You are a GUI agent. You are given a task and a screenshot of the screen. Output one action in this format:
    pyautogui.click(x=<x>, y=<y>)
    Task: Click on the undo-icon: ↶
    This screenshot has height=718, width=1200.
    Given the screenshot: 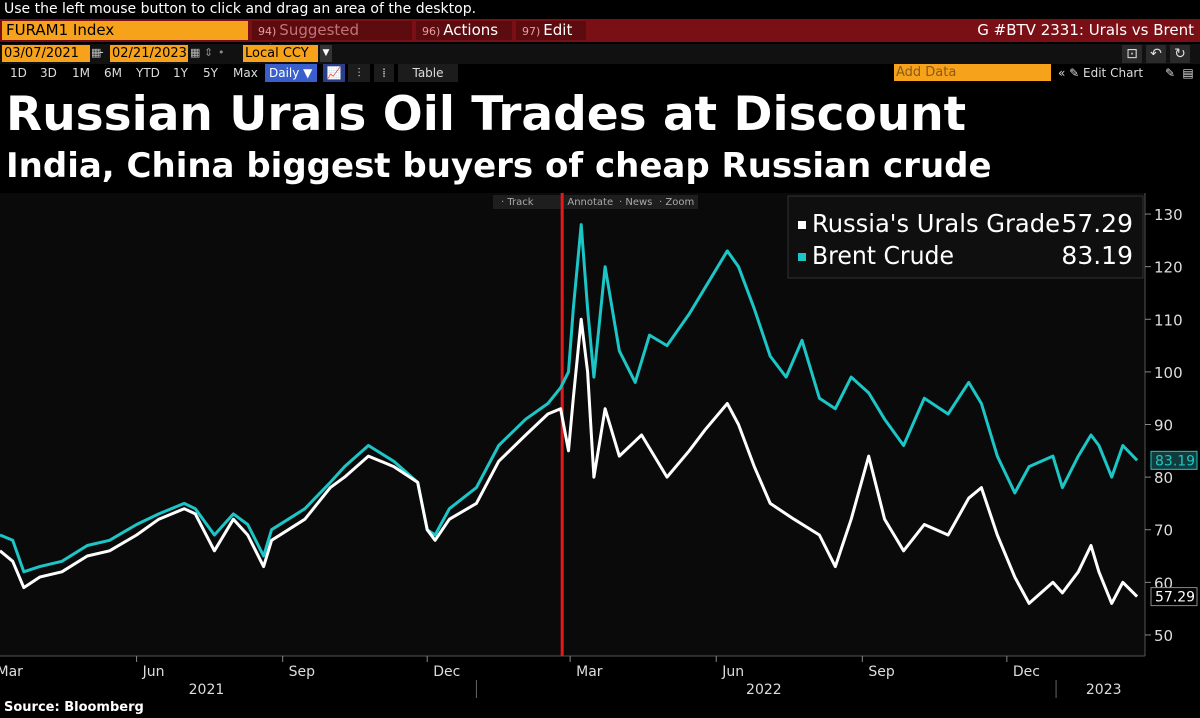 What is the action you would take?
    pyautogui.click(x=1156, y=54)
    